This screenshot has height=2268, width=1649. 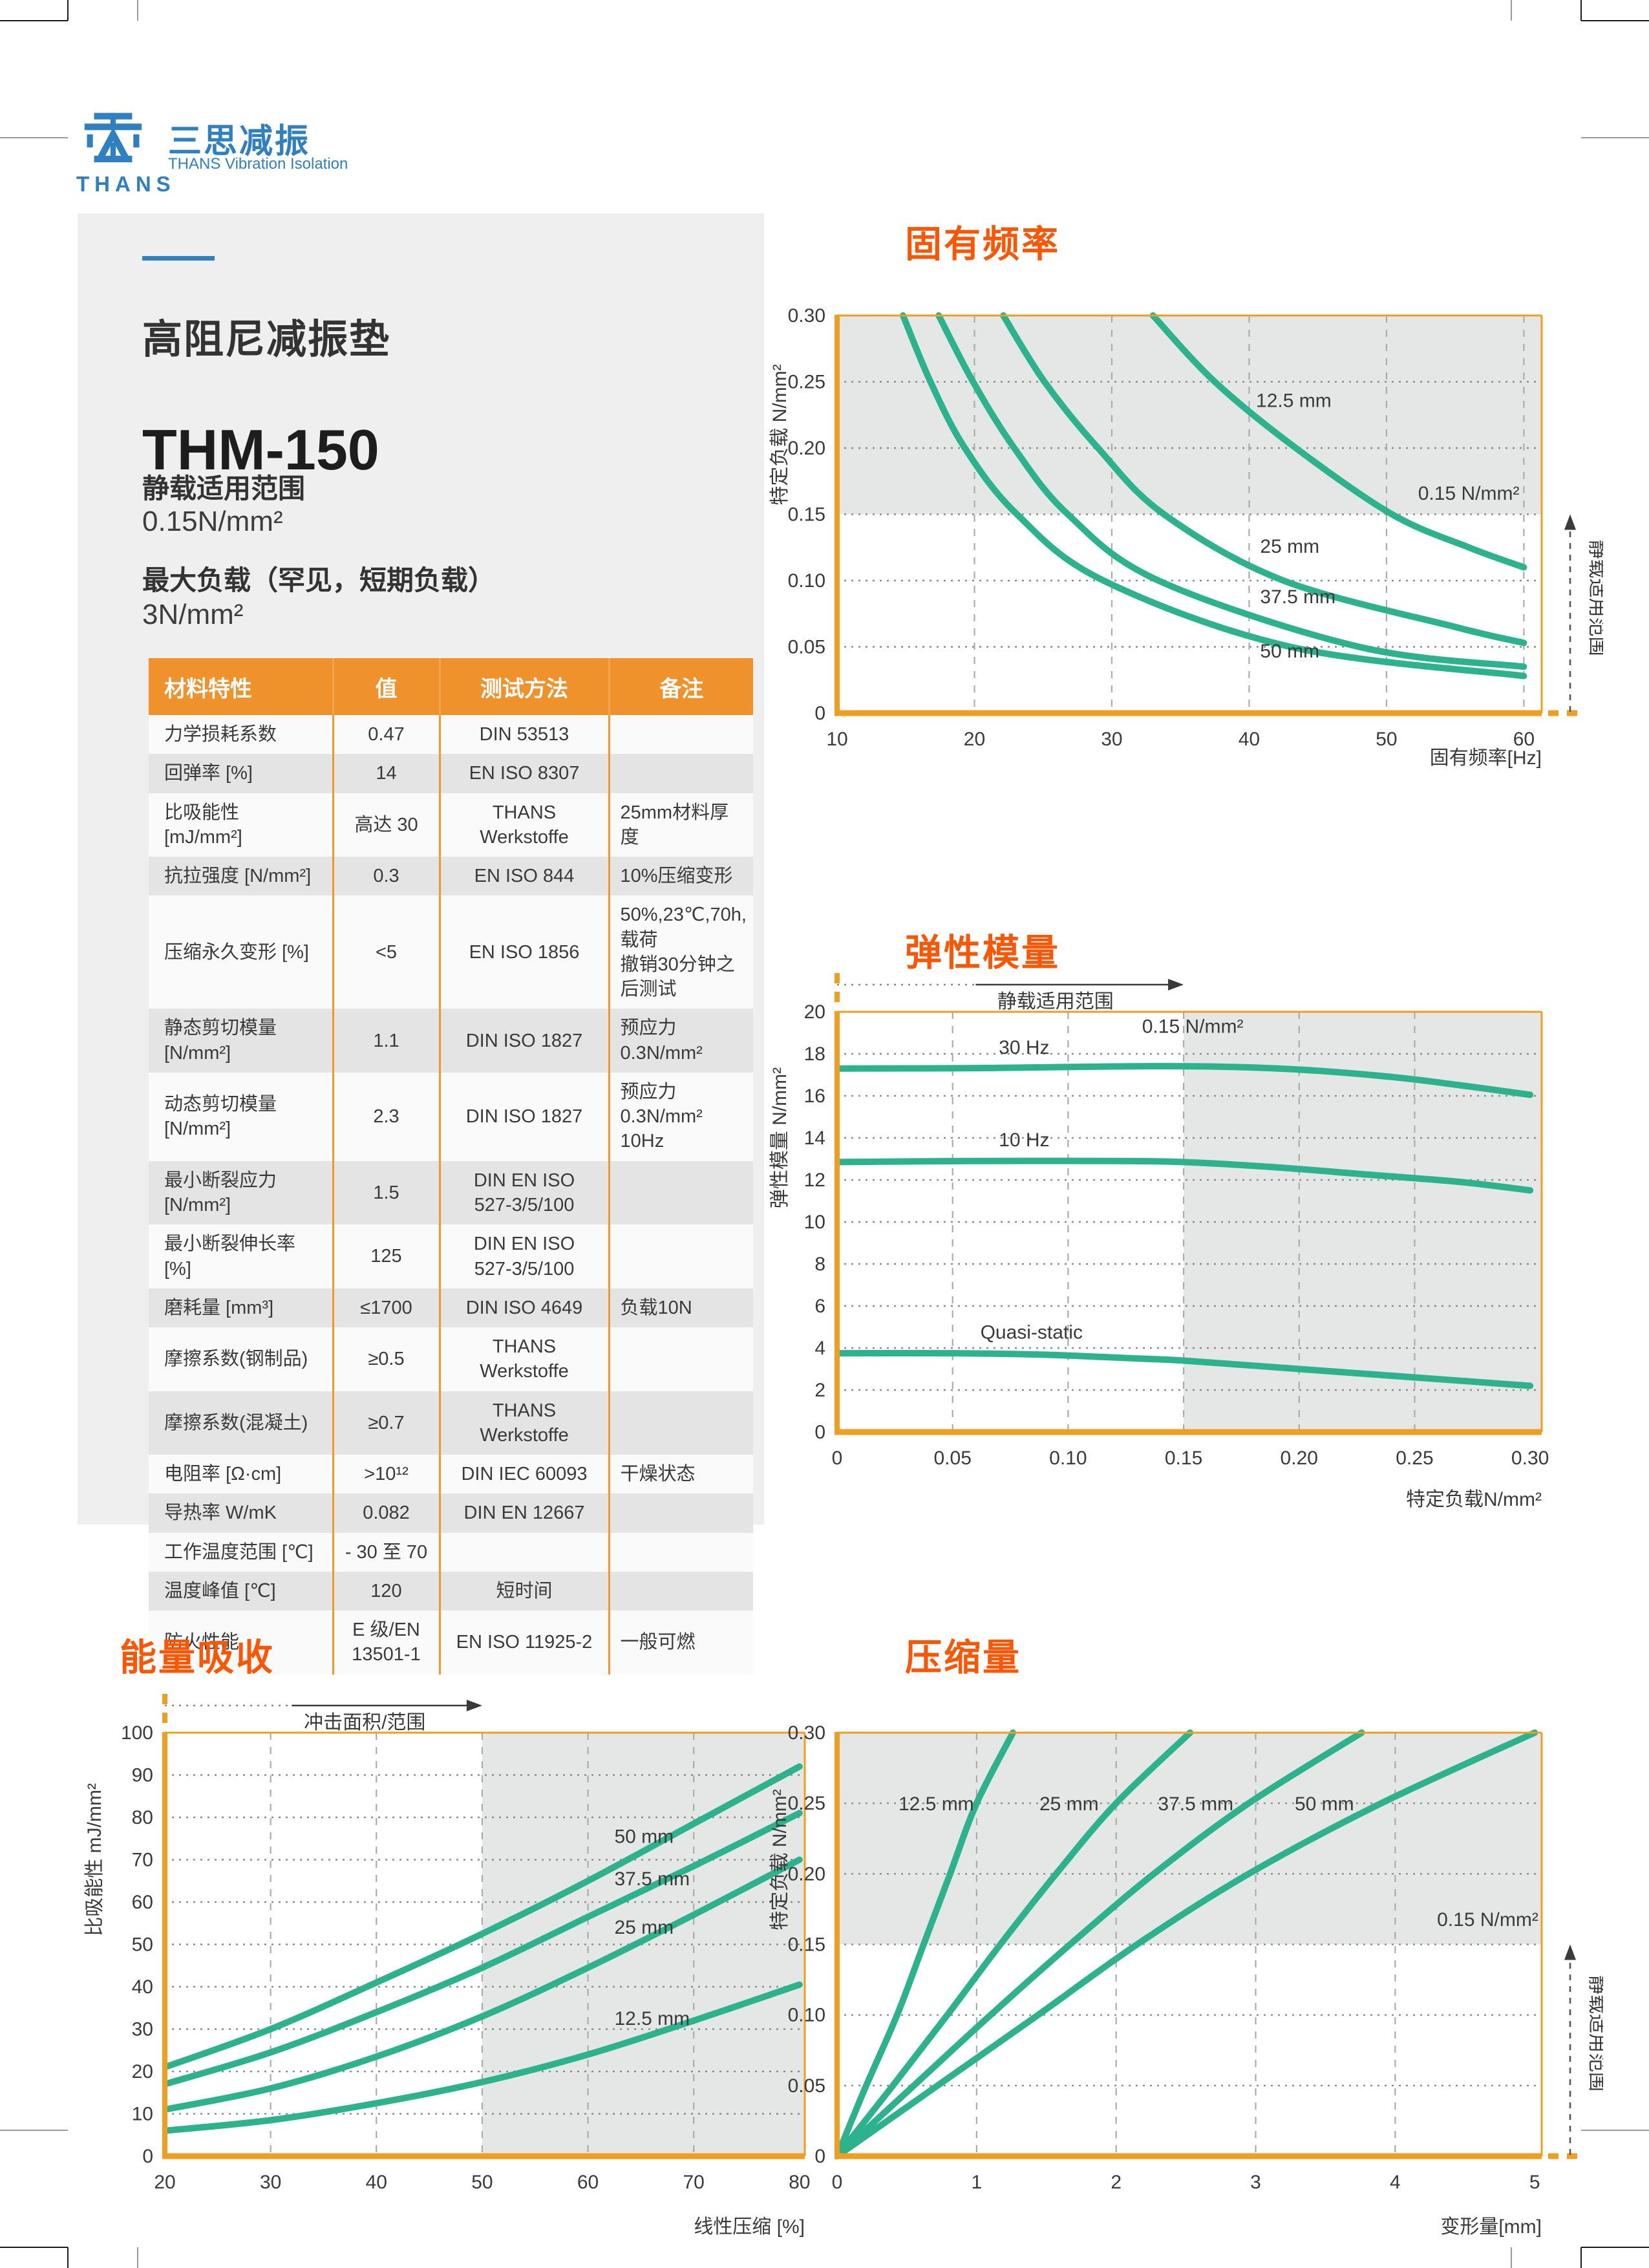 I want to click on table-cell: 1.1, so click(x=386, y=1041).